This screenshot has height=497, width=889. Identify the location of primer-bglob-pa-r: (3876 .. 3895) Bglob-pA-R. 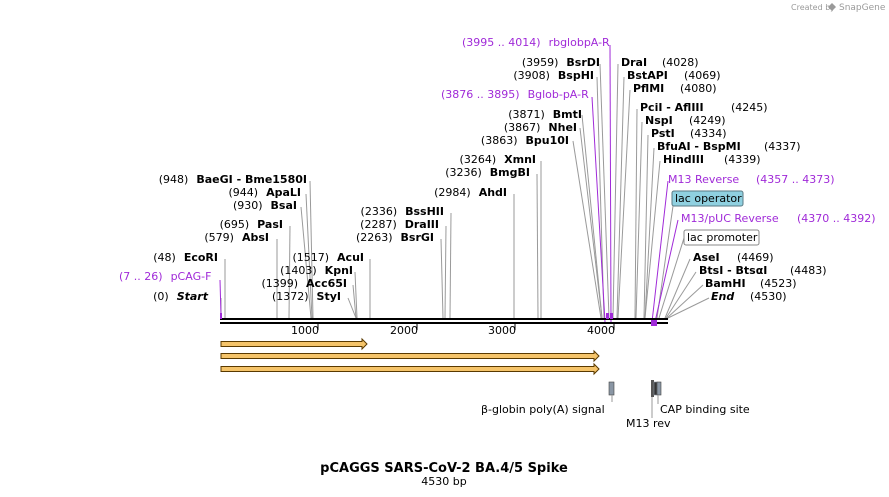
(515, 94).